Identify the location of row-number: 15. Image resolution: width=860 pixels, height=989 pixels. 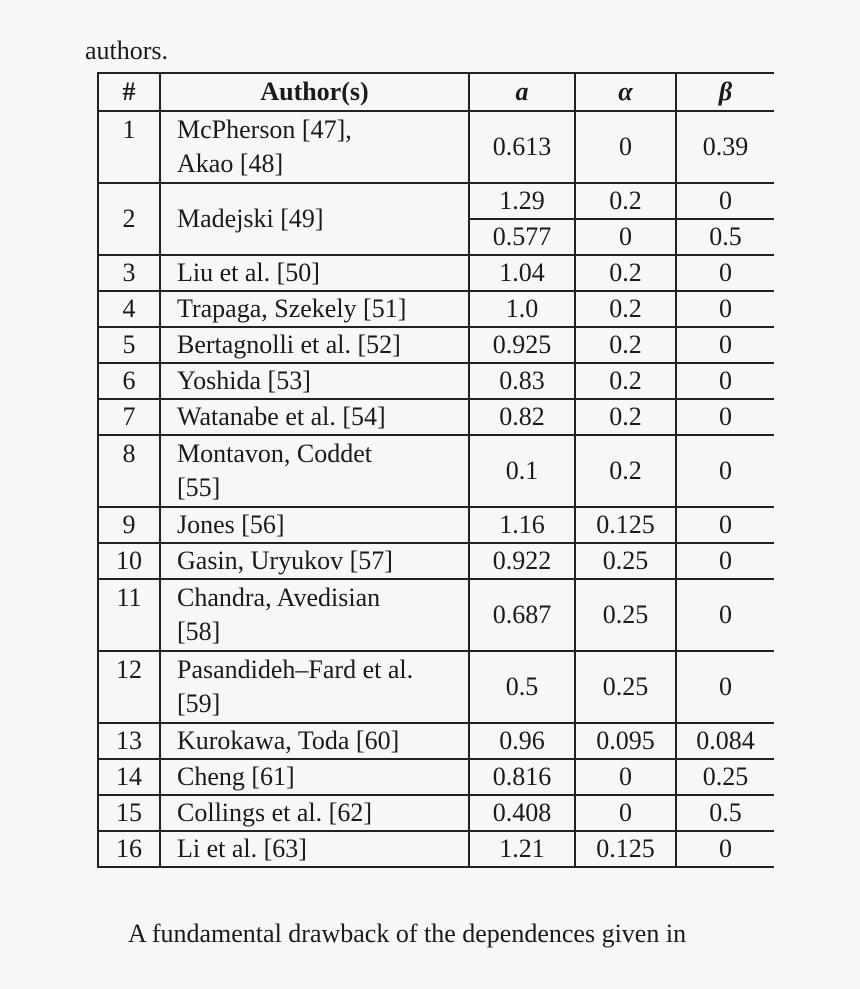
(129, 813).